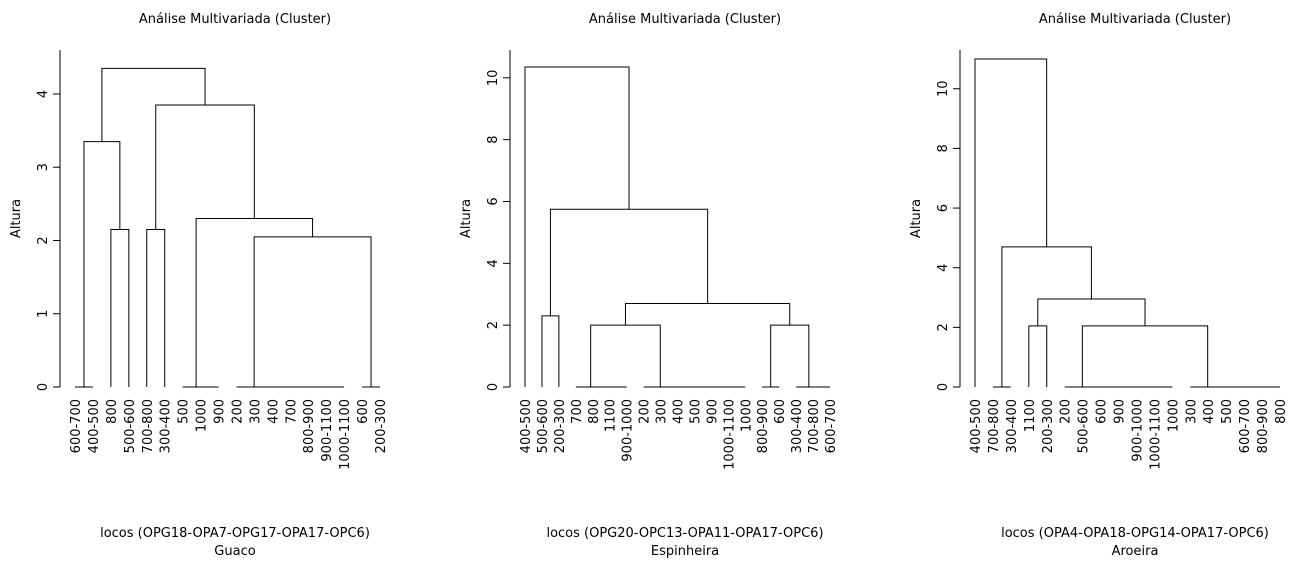  Describe the element at coordinates (685, 551) in the screenshot. I see `subtitle: Espinheira` at that location.